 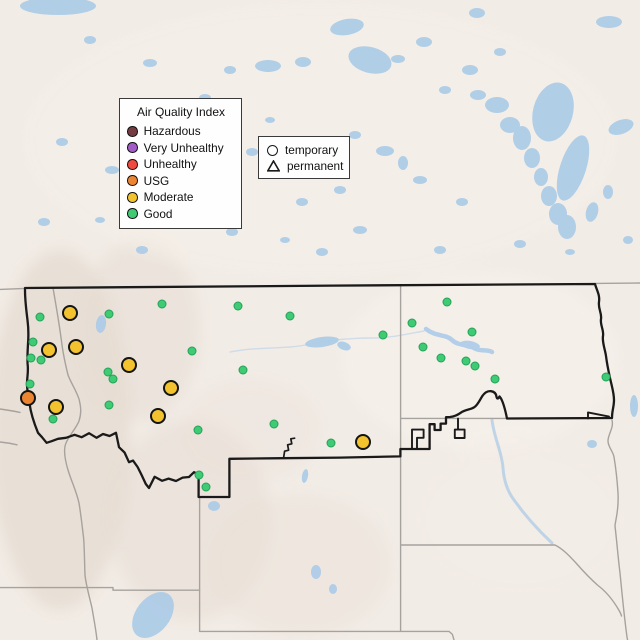 I want to click on legend-swatch-good, so click(x=132, y=214).